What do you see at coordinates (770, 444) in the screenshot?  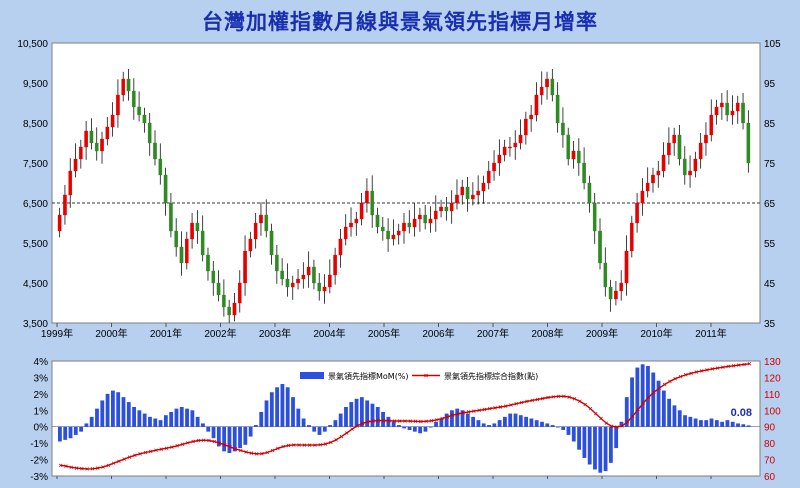 I see `bottom-right-tick-label: 80` at bounding box center [770, 444].